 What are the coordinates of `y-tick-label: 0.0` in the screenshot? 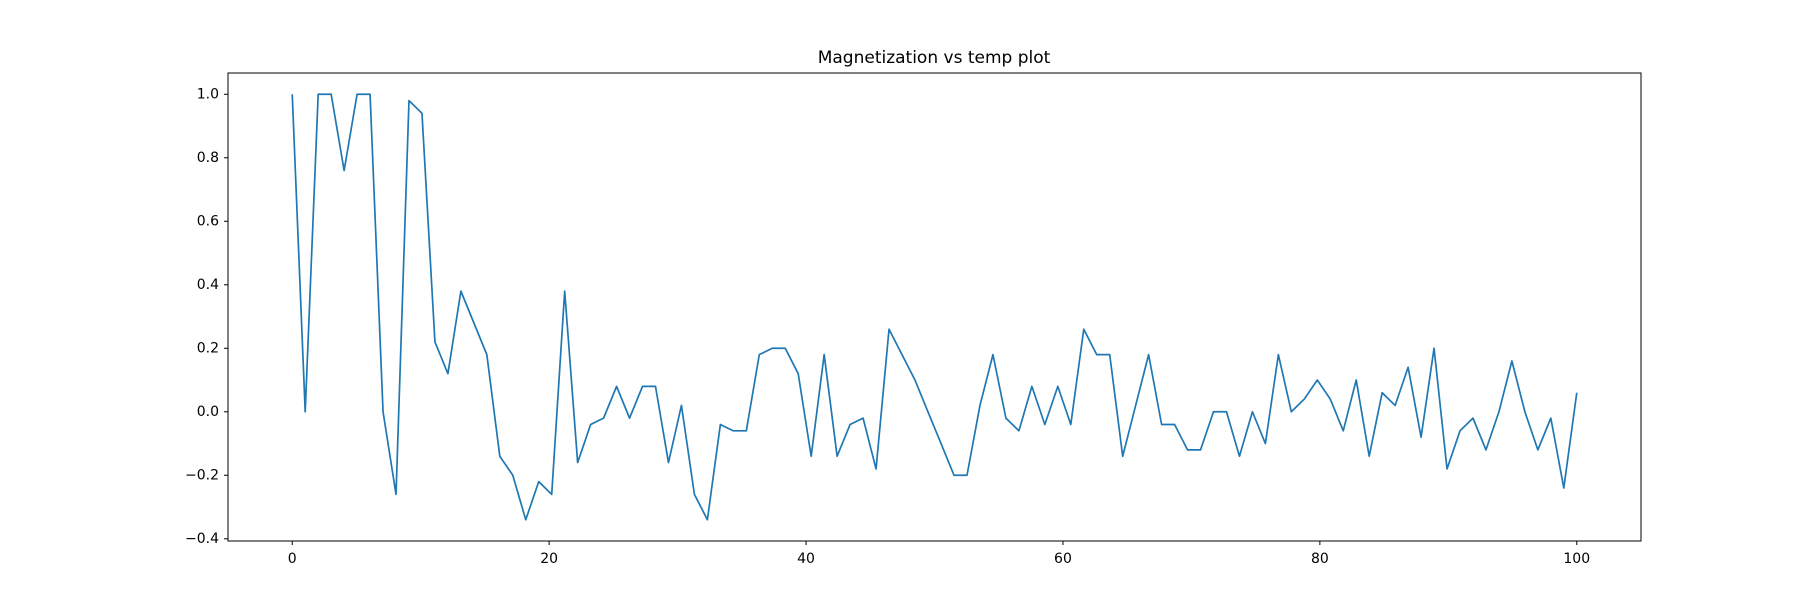 It's located at (208, 412).